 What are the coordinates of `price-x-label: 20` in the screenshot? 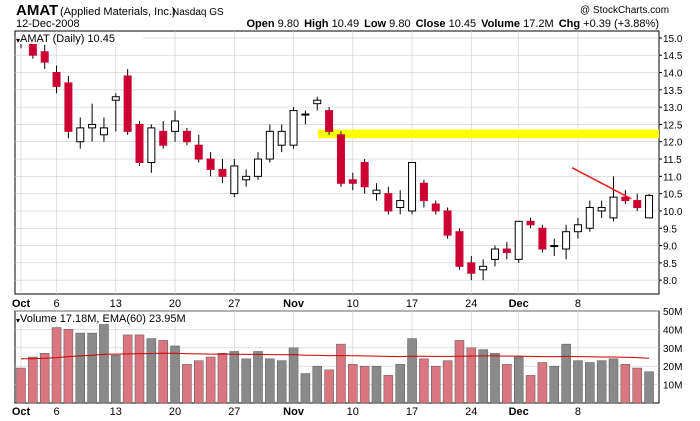 It's located at (175, 304).